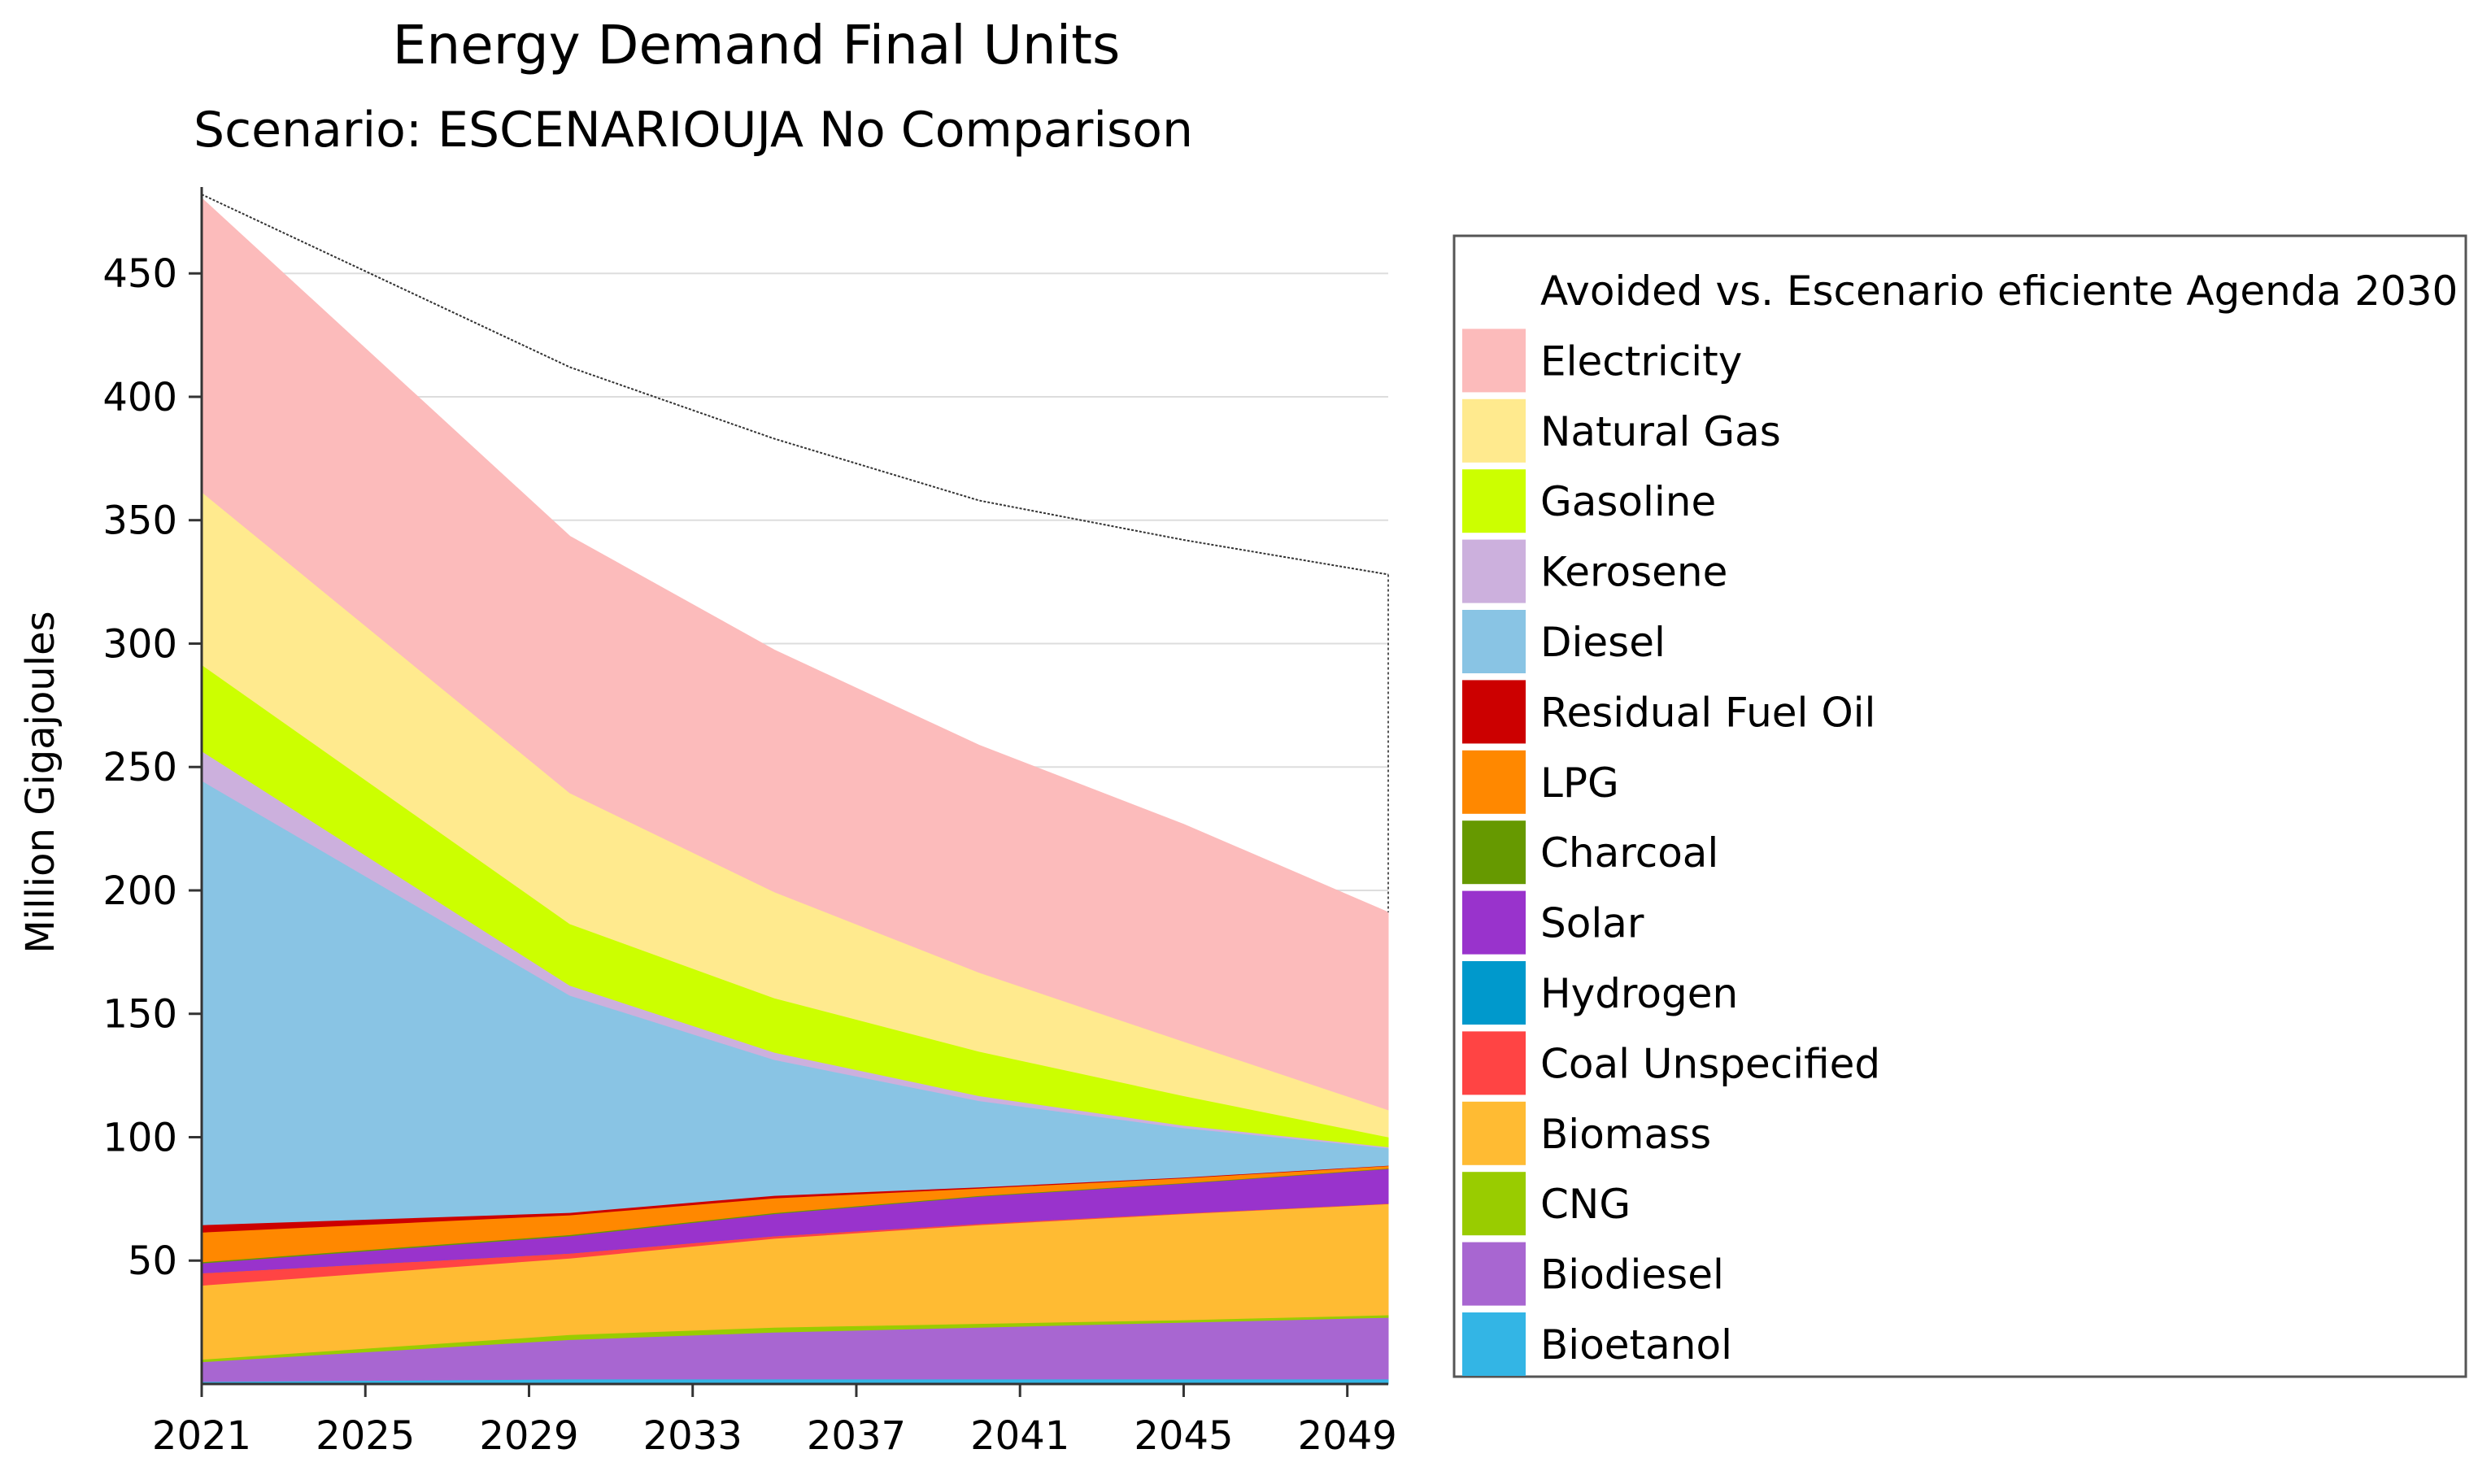 Image resolution: width=2478 pixels, height=1484 pixels. Describe the element at coordinates (1585, 1204) in the screenshot. I see `legend-label: CNG` at that location.